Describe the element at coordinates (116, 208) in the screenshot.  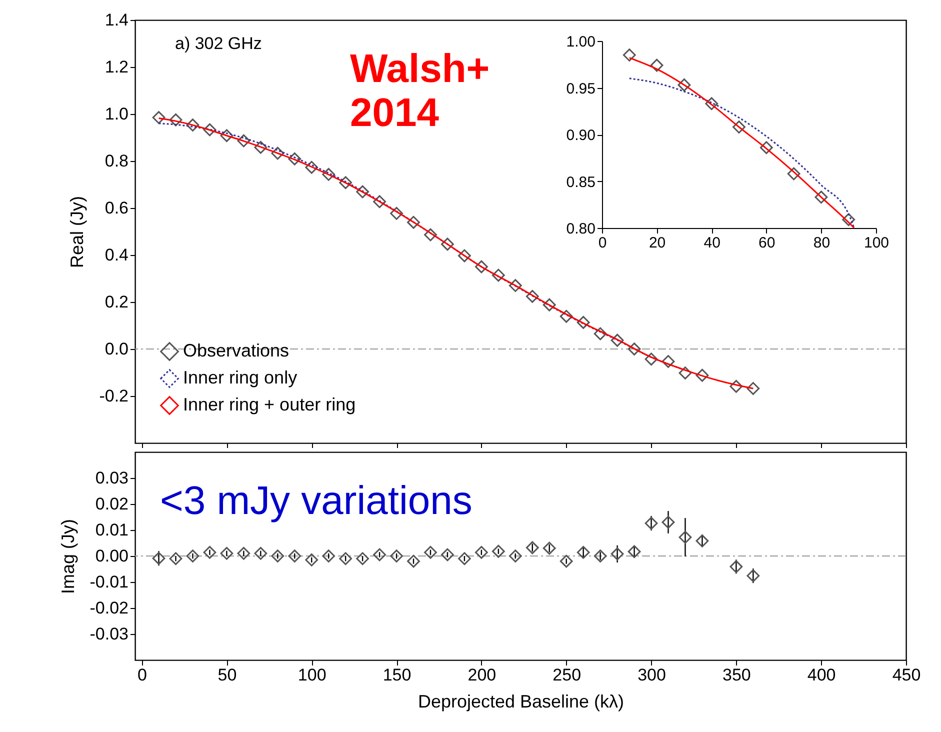
I see `y-tick-label: 0.6` at that location.